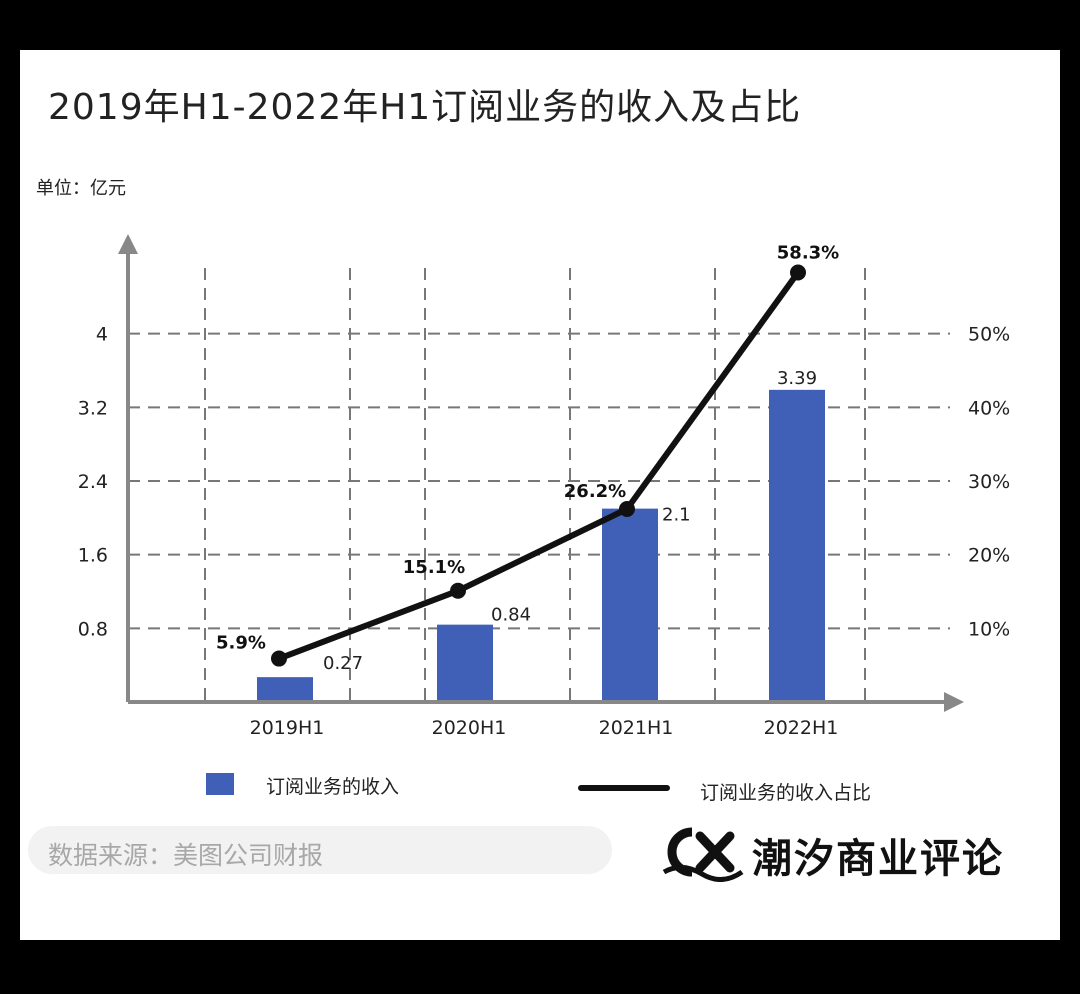 This screenshot has height=994, width=1080. I want to click on chart-title: 2019年H1-2022年H1订阅业务的收入及占比, so click(425, 107).